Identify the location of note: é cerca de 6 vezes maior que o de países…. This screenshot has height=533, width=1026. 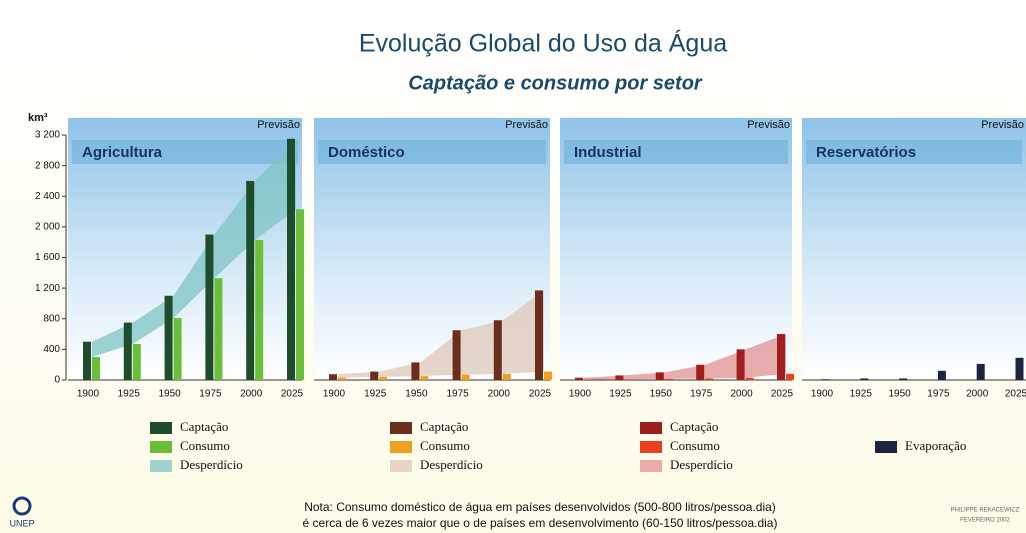
(540, 523).